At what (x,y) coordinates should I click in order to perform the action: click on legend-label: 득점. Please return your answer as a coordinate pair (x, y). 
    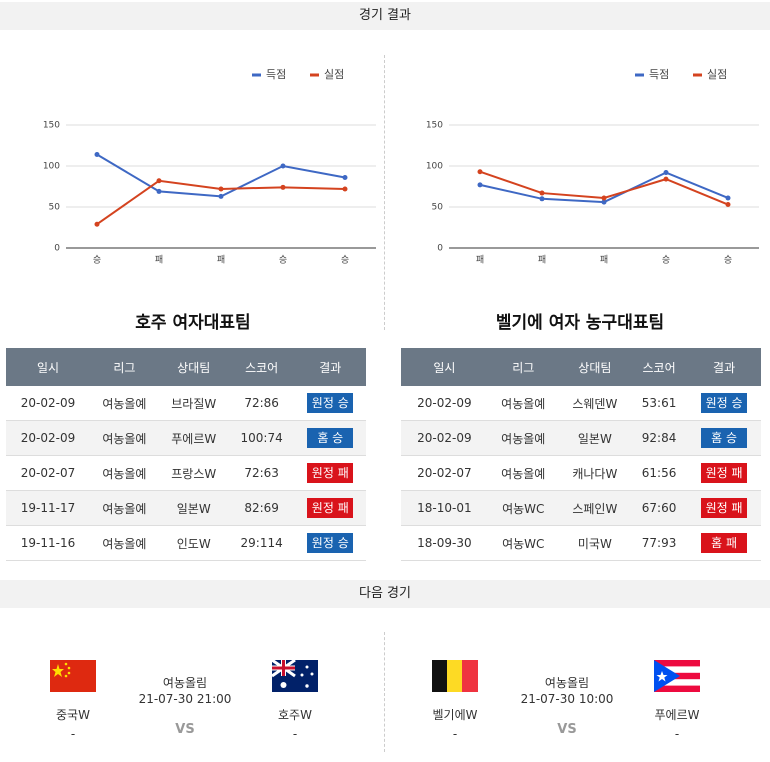
    Looking at the image, I should click on (276, 74).